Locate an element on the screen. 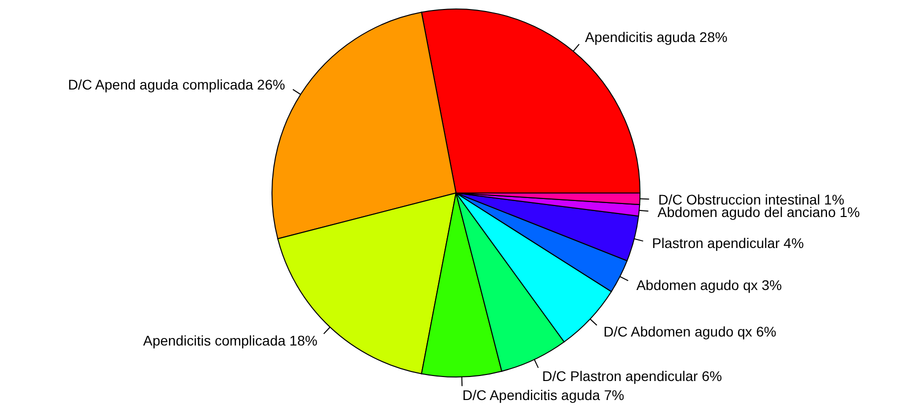 The image size is (915, 408). slice-label: D/C Plastron apendicular 6% is located at coordinates (632, 376).